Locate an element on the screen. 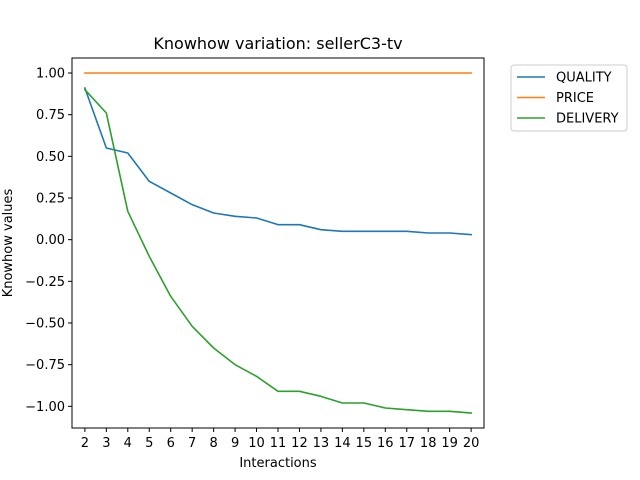 The image size is (640, 480). x-tick-label: 13 is located at coordinates (321, 443).